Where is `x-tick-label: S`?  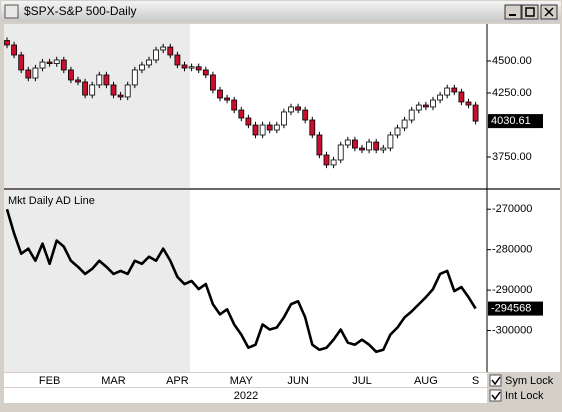 x-tick-label: S is located at coordinates (475, 381).